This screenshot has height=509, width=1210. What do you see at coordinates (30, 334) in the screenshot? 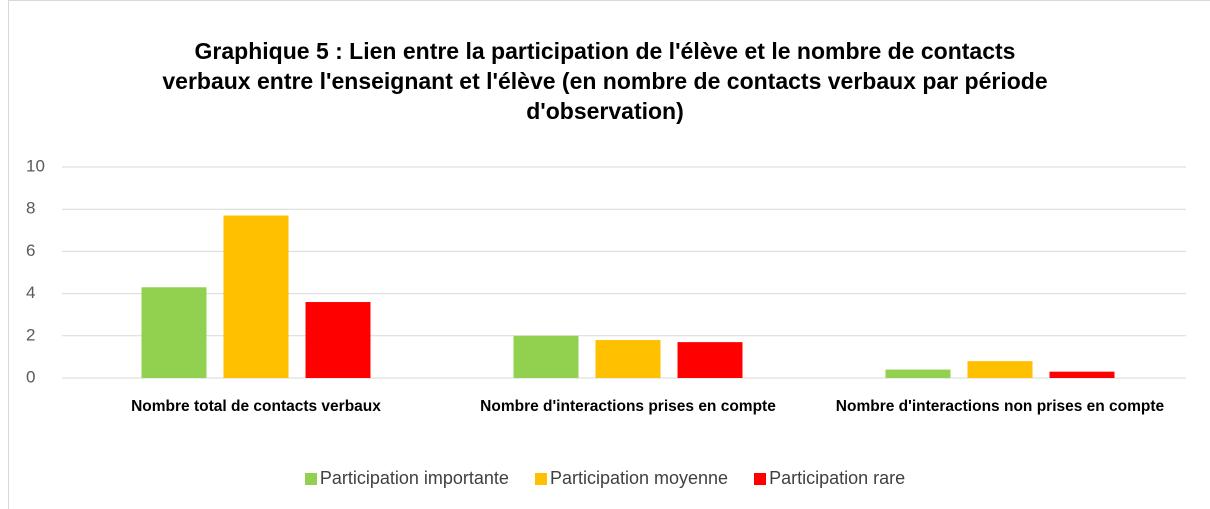
I see `y-tick-label: 2` at bounding box center [30, 334].